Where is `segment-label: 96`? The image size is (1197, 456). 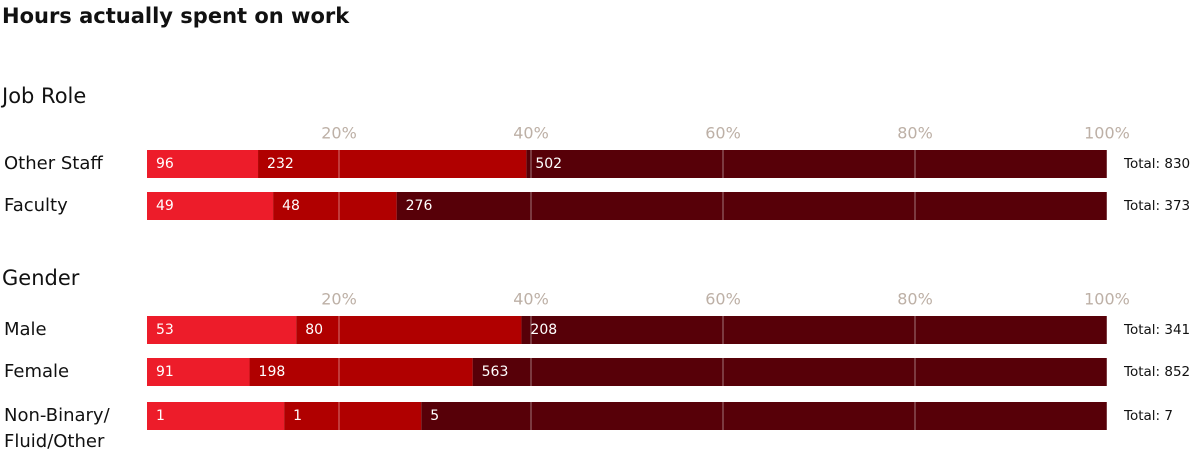
segment-label: 96 is located at coordinates (165, 164).